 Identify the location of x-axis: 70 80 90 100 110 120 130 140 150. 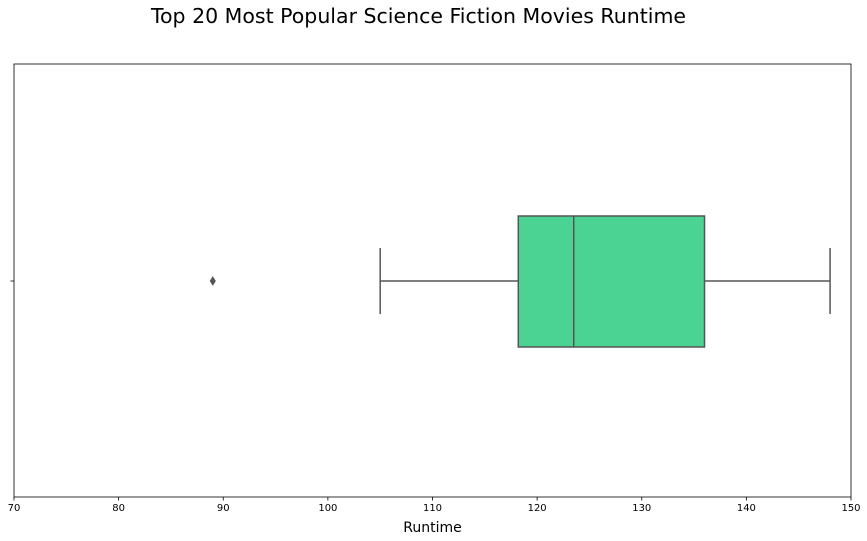
(434, 505).